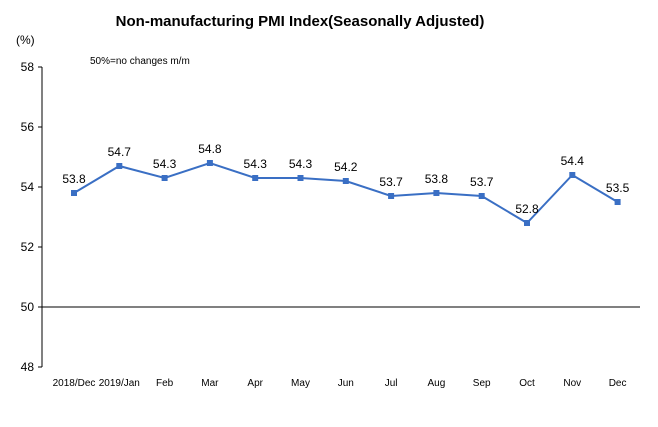  Describe the element at coordinates (346, 383) in the screenshot. I see `x-tick-label: Jun` at that location.